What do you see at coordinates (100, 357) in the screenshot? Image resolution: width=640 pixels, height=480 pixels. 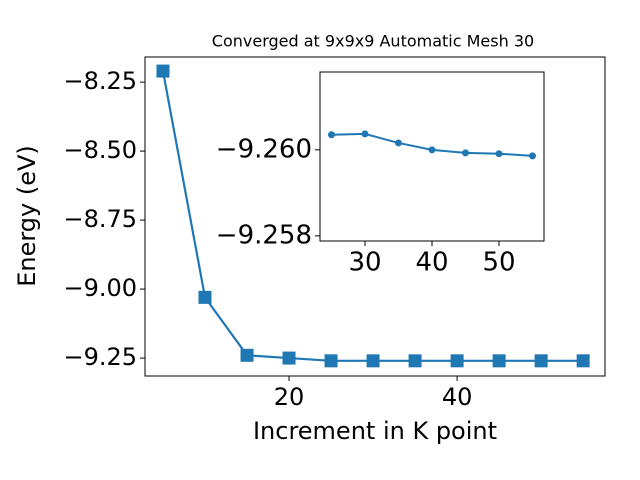 I see `y-tick-label: −9.25` at bounding box center [100, 357].